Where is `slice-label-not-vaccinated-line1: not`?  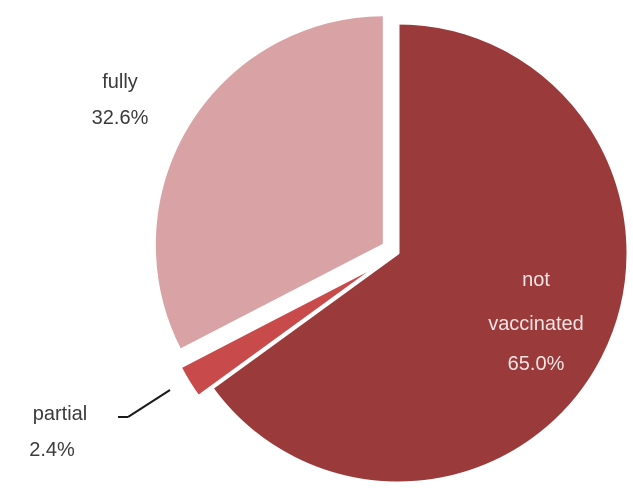
slice-label-not-vaccinated-line1: not is located at coordinates (536, 280).